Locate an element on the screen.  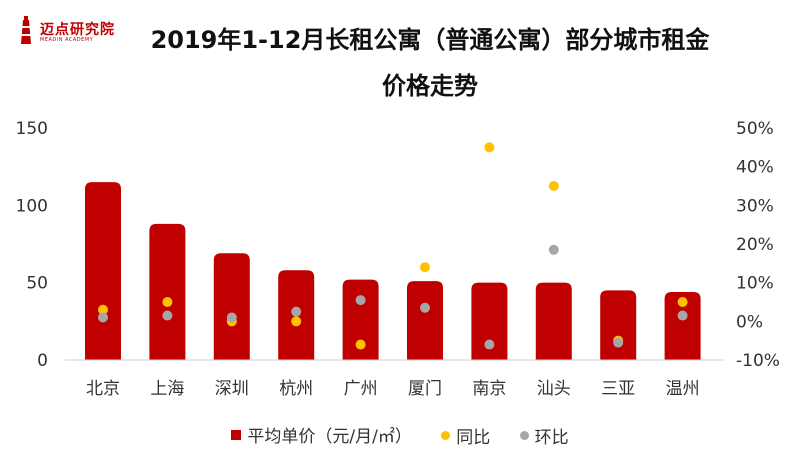
bar-温州 is located at coordinates (682, 325).